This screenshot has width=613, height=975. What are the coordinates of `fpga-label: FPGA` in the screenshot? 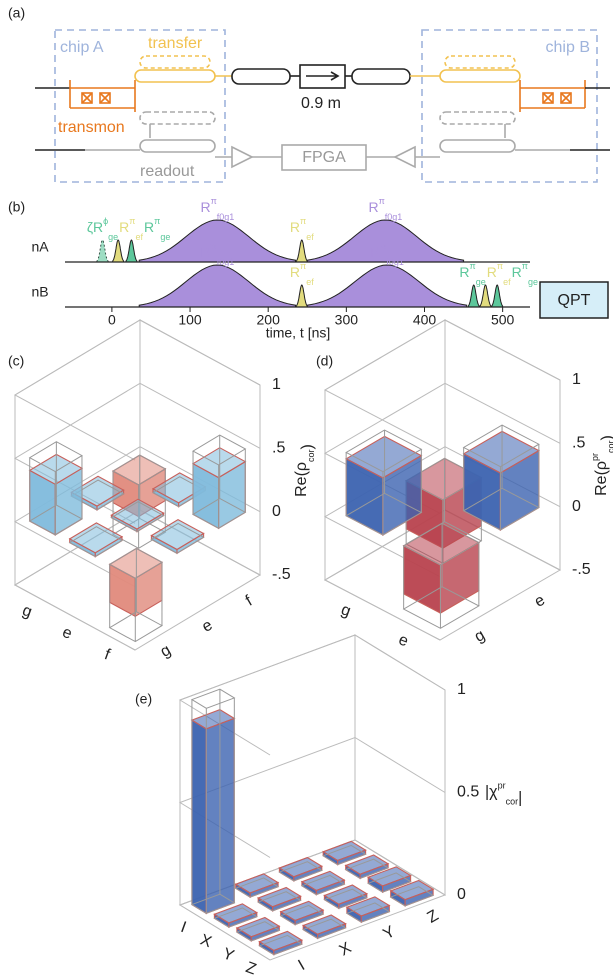 It's located at (324, 157).